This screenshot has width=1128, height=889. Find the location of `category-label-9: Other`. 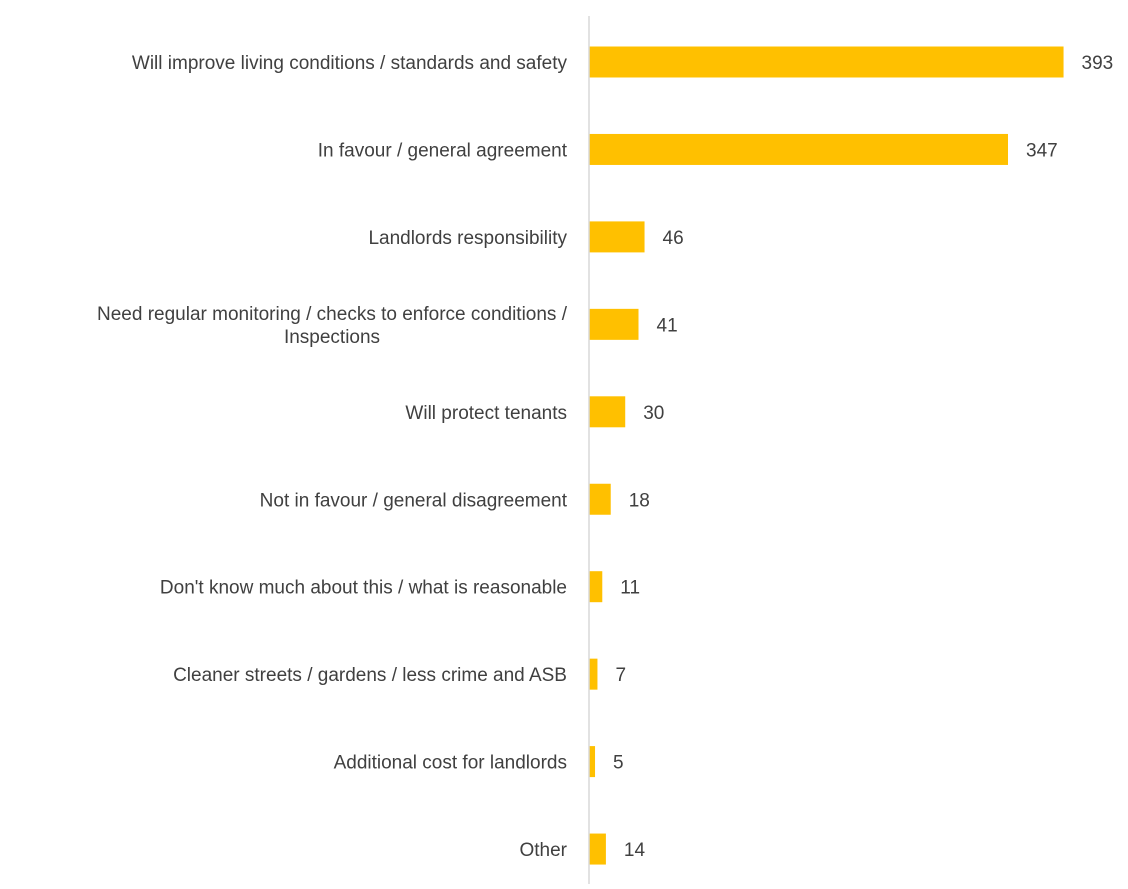

category-label-9: Other is located at coordinates (543, 850).